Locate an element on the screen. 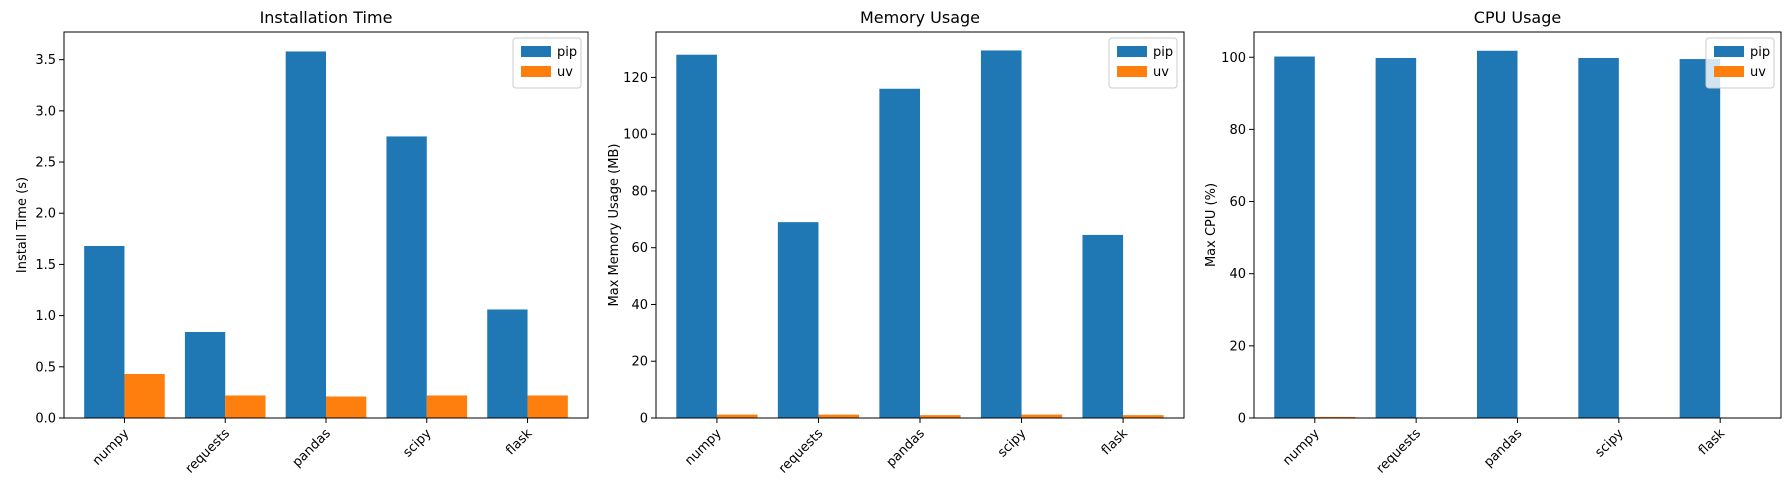 Image resolution: width=1789 pixels, height=494 pixels. y-tick-label: 3.0 is located at coordinates (45, 111).